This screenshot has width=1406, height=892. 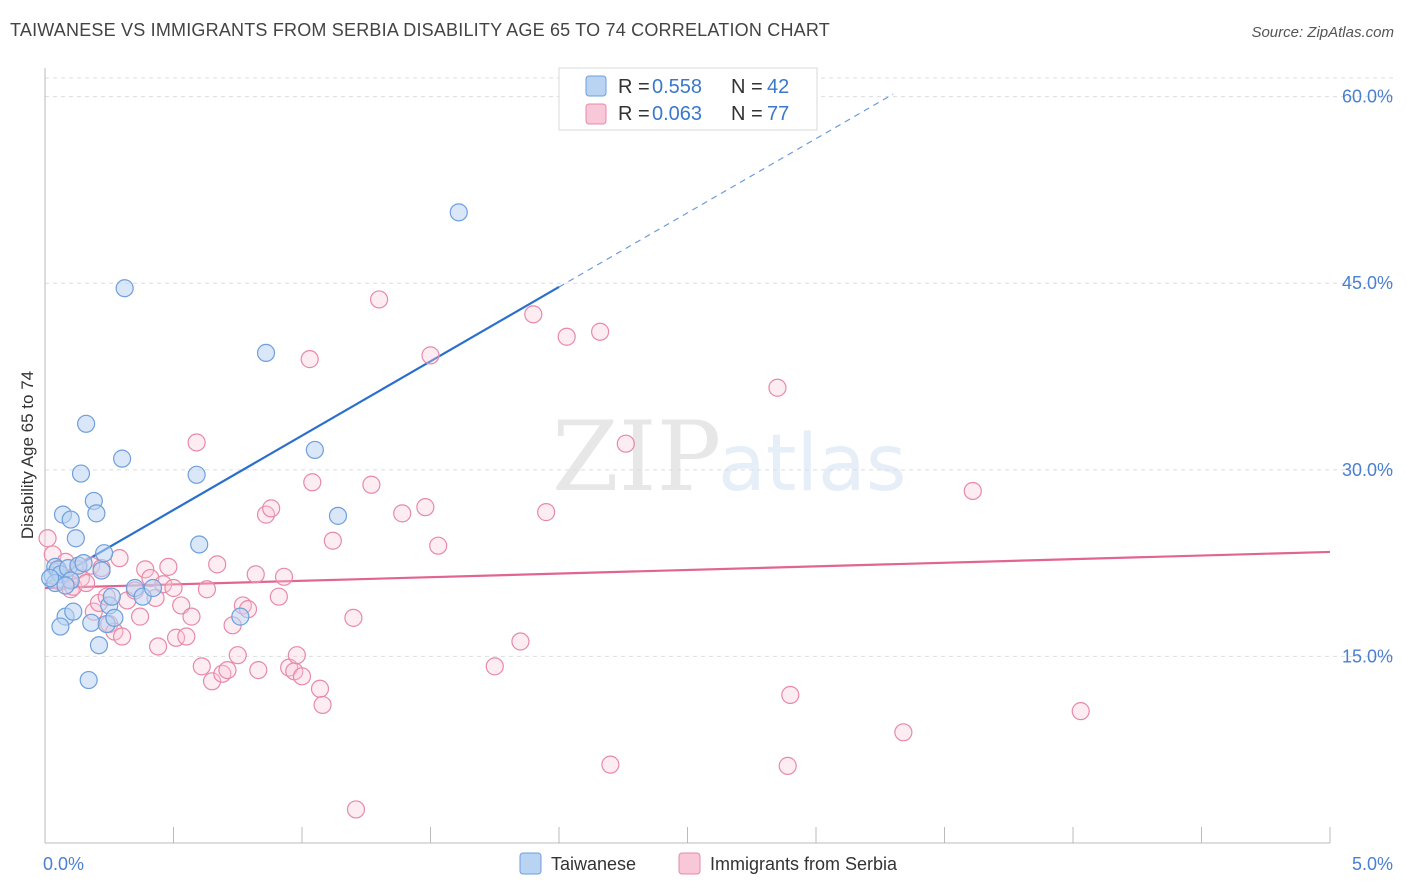 What do you see at coordinates (812, 464) in the screenshot?
I see `watermark-atlas: atlas` at bounding box center [812, 464].